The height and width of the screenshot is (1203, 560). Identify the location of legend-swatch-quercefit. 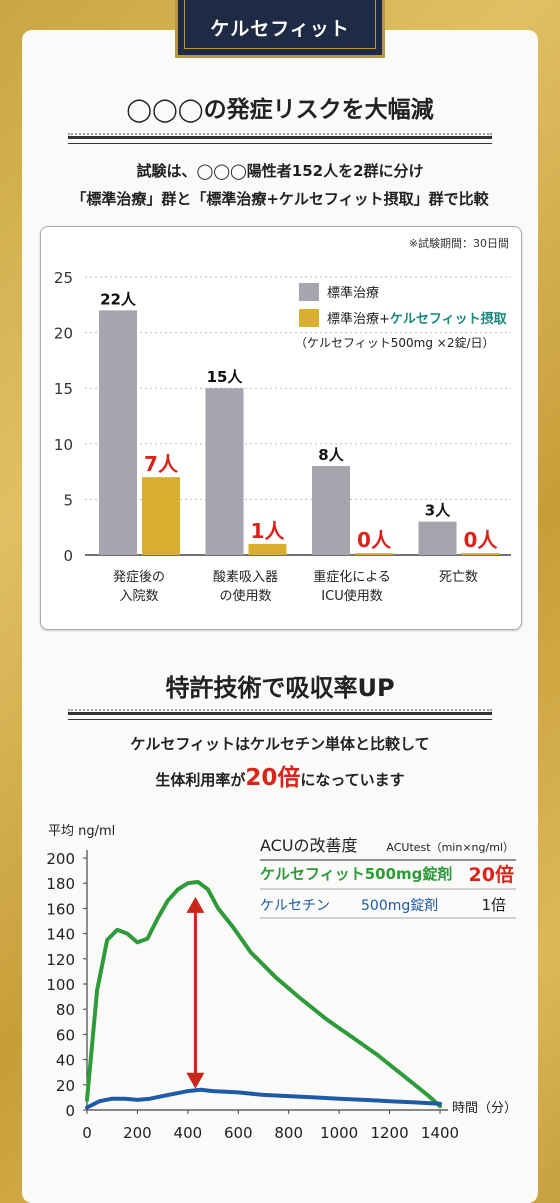
(309, 318).